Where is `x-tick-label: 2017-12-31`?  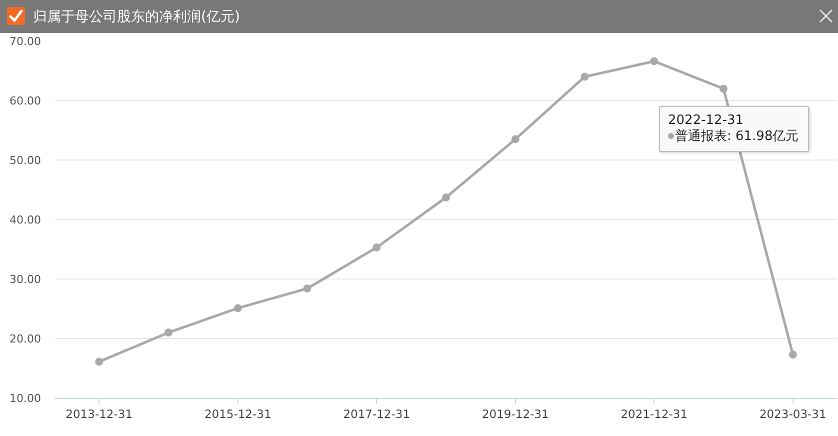 x-tick-label: 2017-12-31 is located at coordinates (376, 413).